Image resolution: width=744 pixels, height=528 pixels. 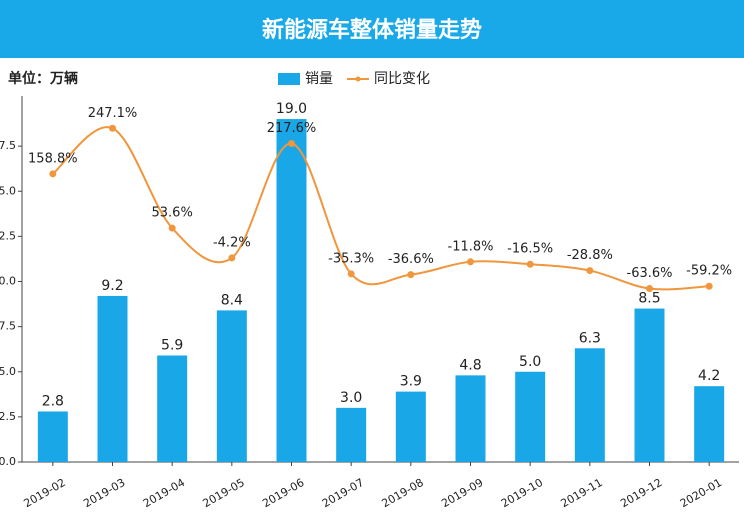 I want to click on bar-value-label: 8.4, so click(x=232, y=300).